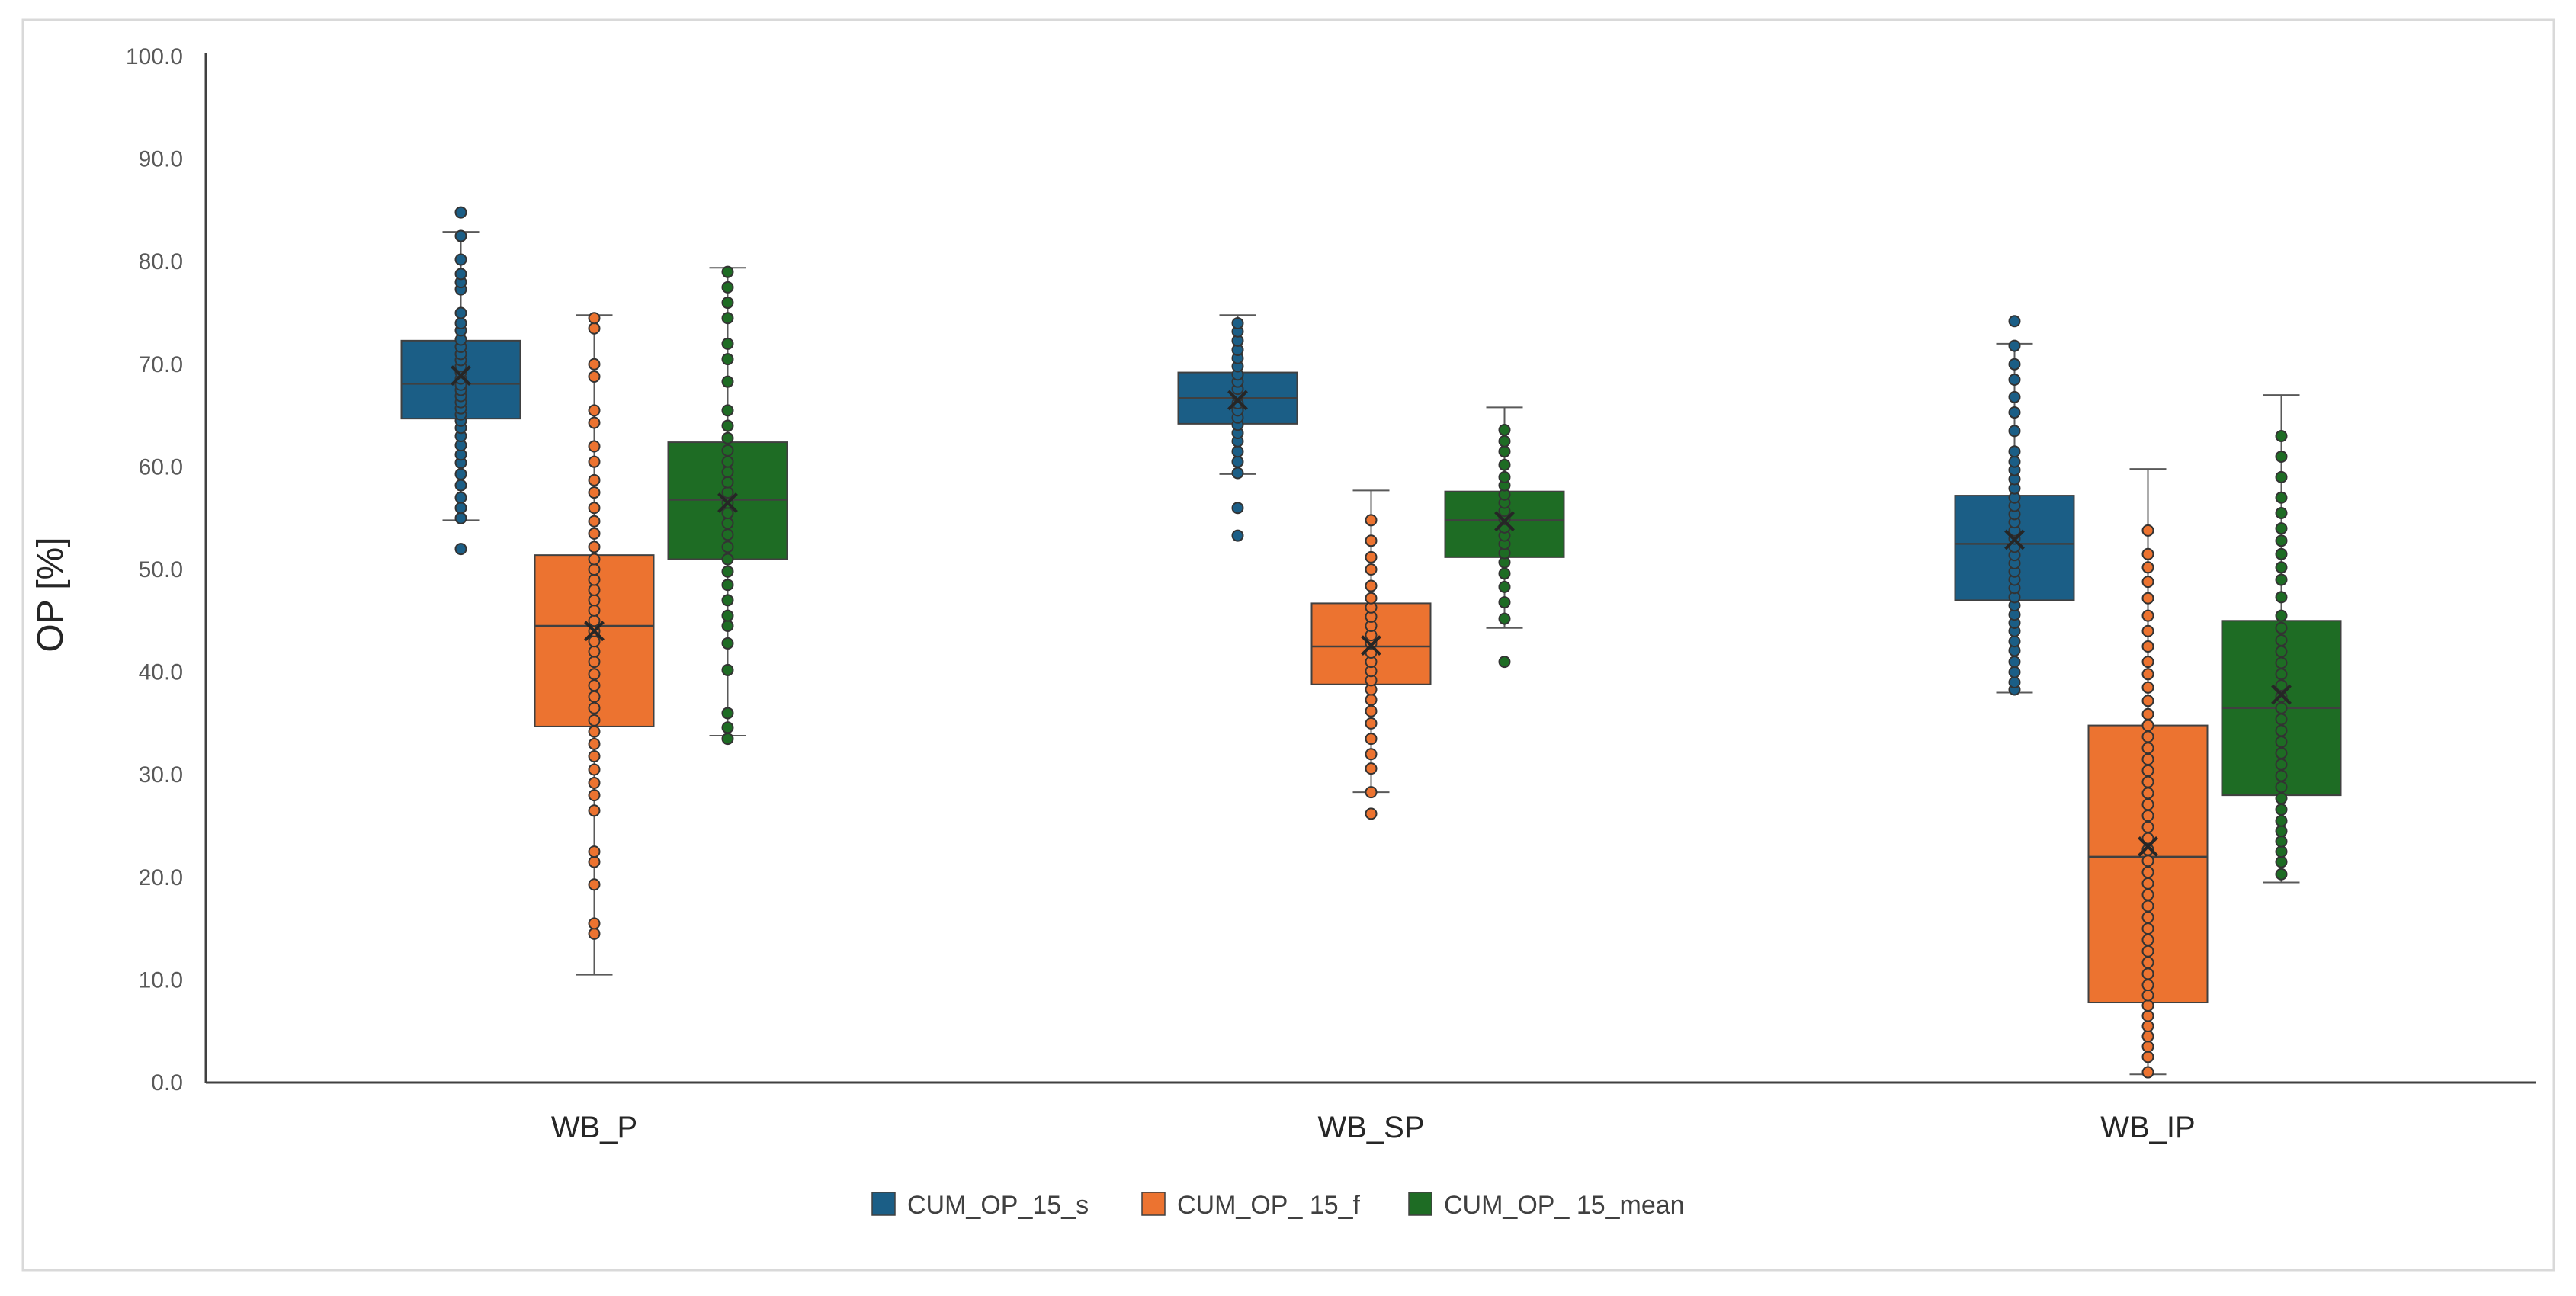 This screenshot has width=2576, height=1296. What do you see at coordinates (50, 594) in the screenshot?
I see `y-axis-title: OP [%]` at bounding box center [50, 594].